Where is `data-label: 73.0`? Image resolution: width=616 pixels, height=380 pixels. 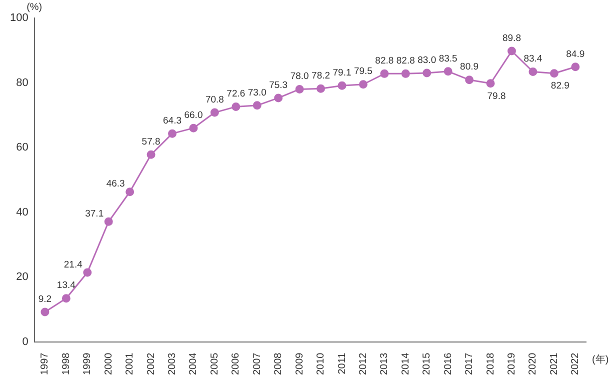 data-label: 73.0 is located at coordinates (257, 92).